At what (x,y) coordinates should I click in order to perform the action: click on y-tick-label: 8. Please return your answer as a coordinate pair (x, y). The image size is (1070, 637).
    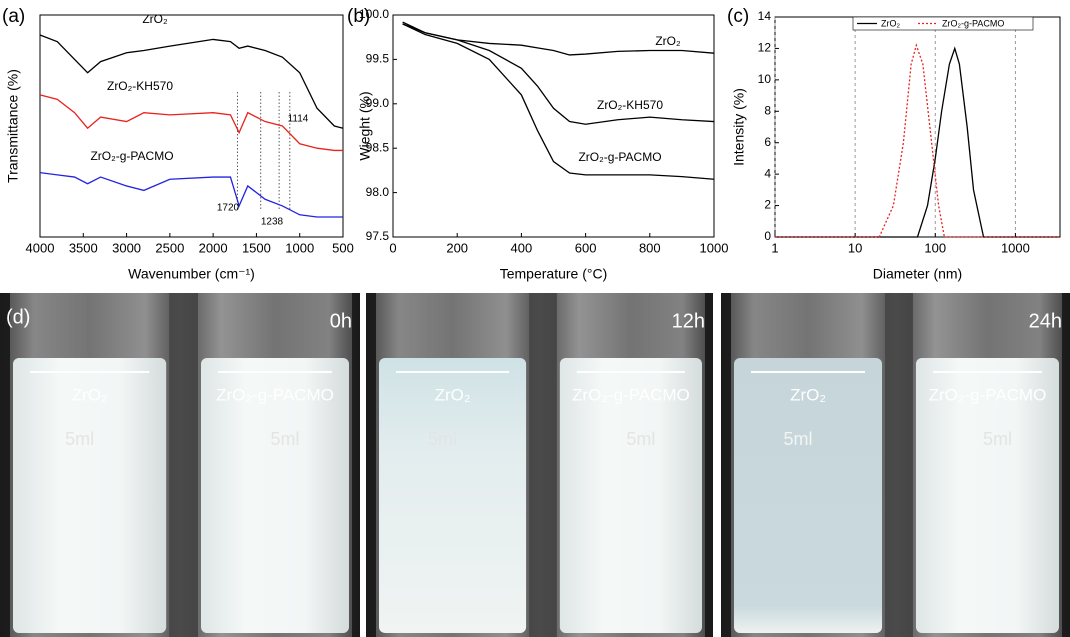
    Looking at the image, I should click on (767, 110).